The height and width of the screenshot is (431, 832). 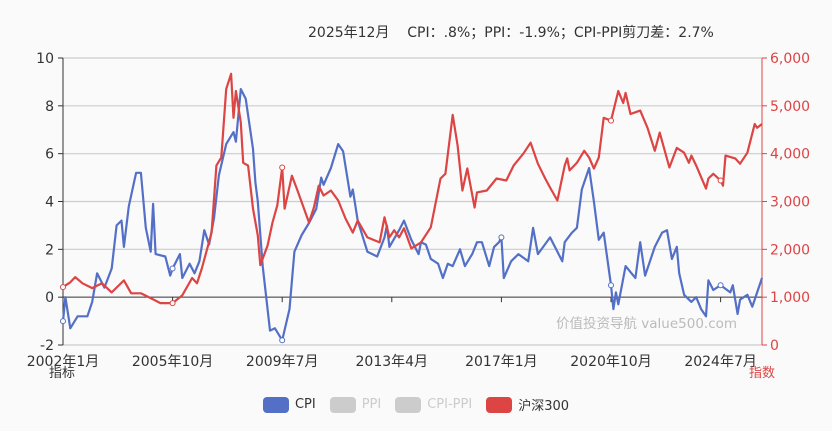 I want to click on right-axis-label: 2,000, so click(x=790, y=250).